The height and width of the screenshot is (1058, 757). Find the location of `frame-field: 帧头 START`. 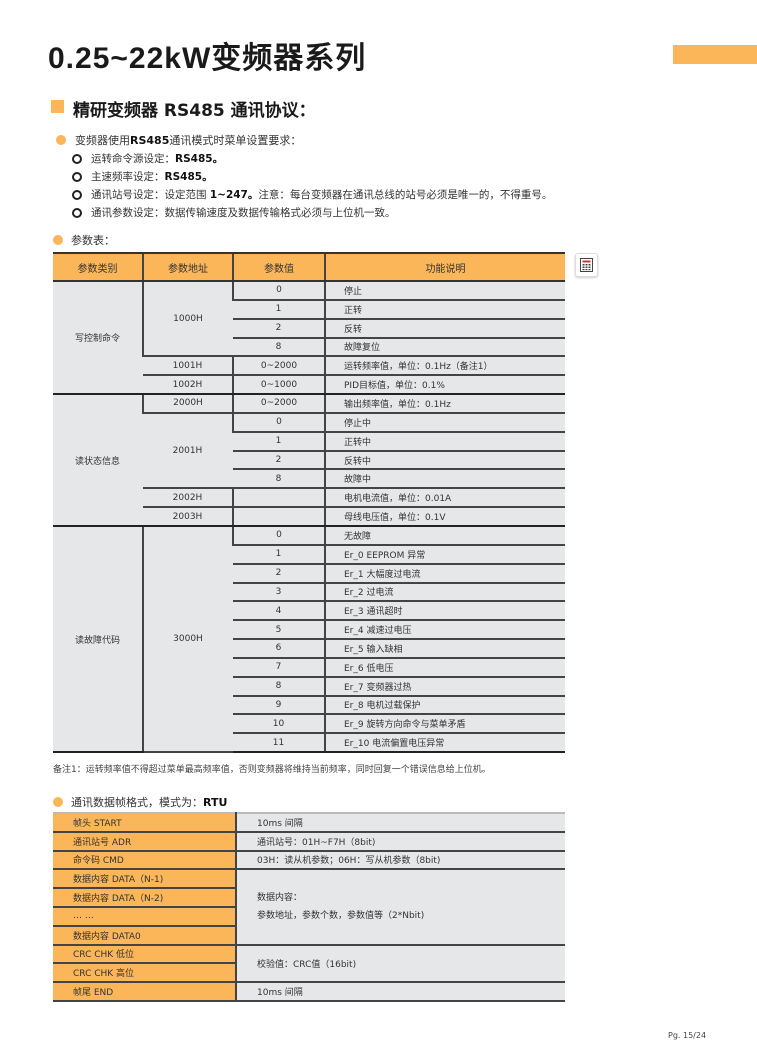

frame-field: 帧头 START is located at coordinates (145, 823).